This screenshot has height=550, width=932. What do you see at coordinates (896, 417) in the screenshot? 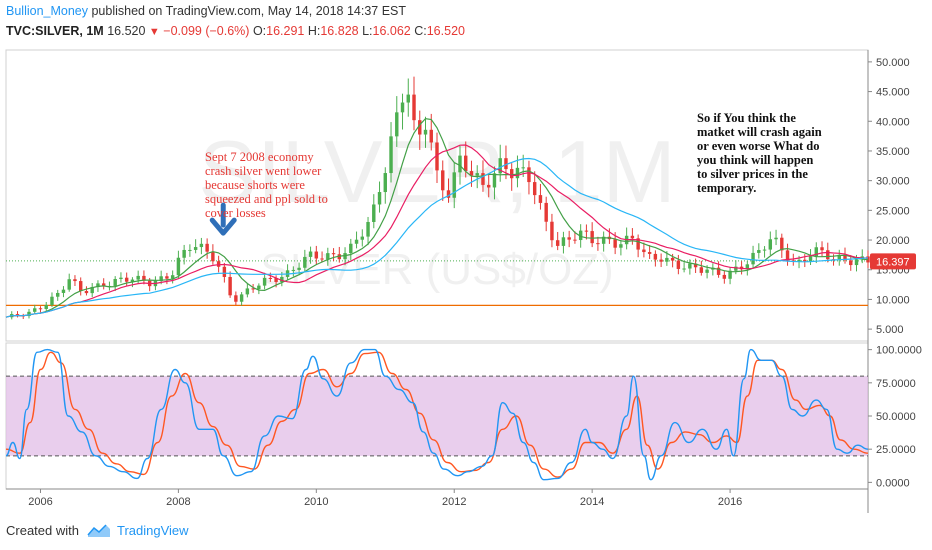
I see `osc-tick-label: 50.0000` at bounding box center [896, 417].